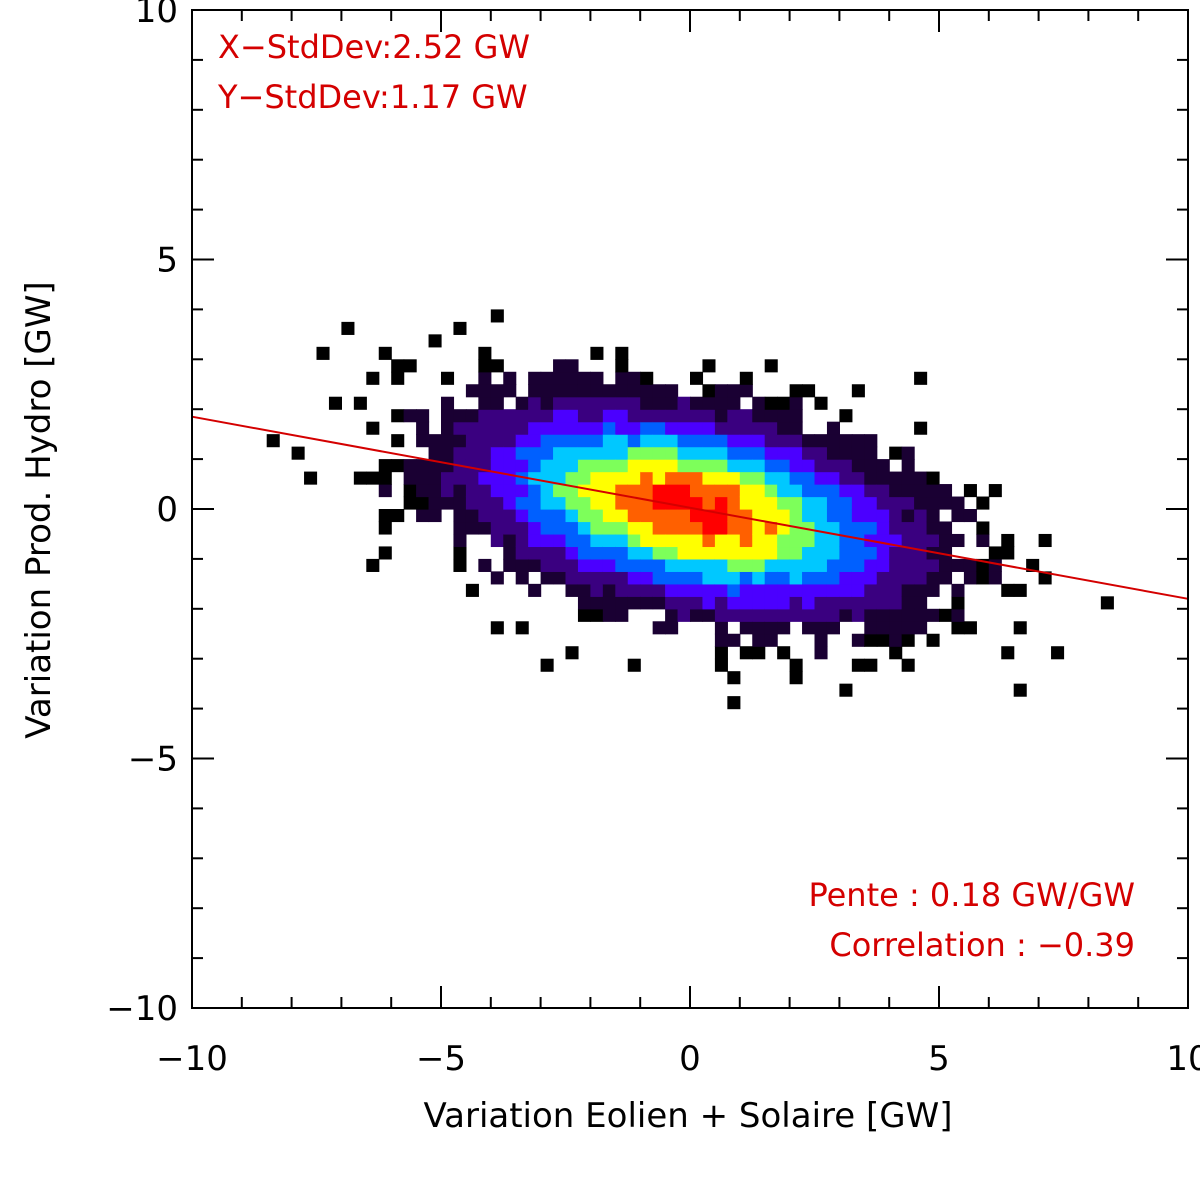 This screenshot has width=1200, height=1200. What do you see at coordinates (192, 1059) in the screenshot?
I see `x-tick-label: −10` at bounding box center [192, 1059].